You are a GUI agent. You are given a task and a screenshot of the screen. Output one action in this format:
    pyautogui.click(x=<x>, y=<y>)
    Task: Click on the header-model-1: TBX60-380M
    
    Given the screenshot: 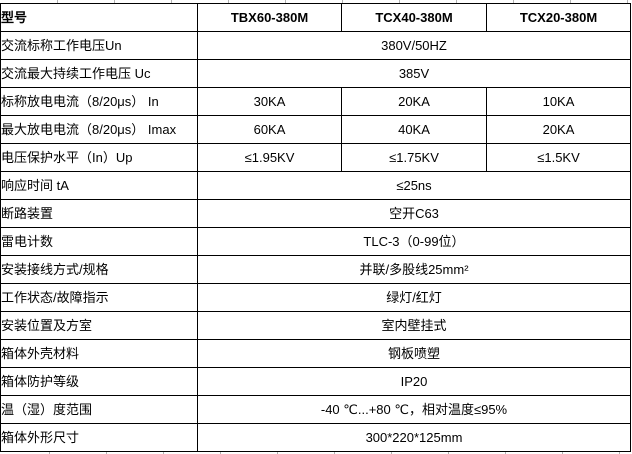 What is the action you would take?
    pyautogui.click(x=269, y=17)
    